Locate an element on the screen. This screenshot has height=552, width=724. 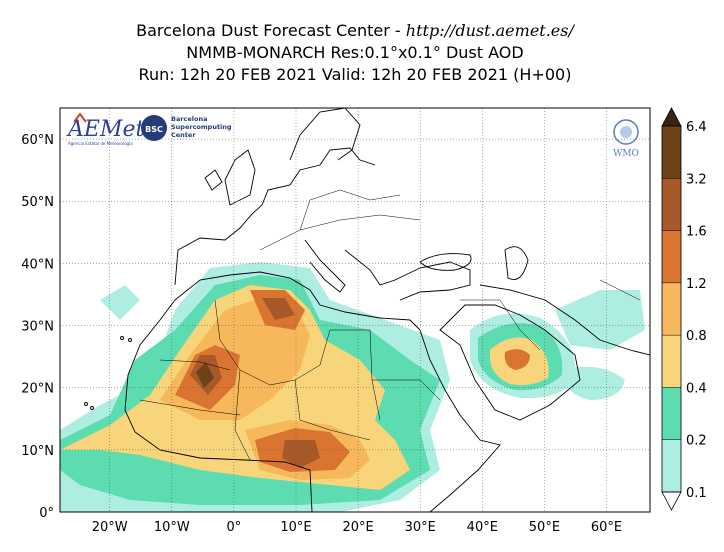
lon-tick-label: 50°E is located at coordinates (544, 527).